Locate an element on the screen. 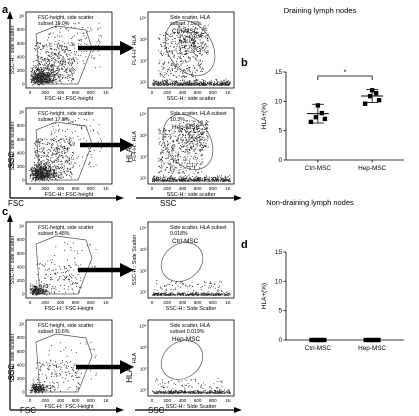 The height and width of the screenshot is (416, 419). x-axis-title: SSC-H:: side scatter is located at coordinates (191, 99).